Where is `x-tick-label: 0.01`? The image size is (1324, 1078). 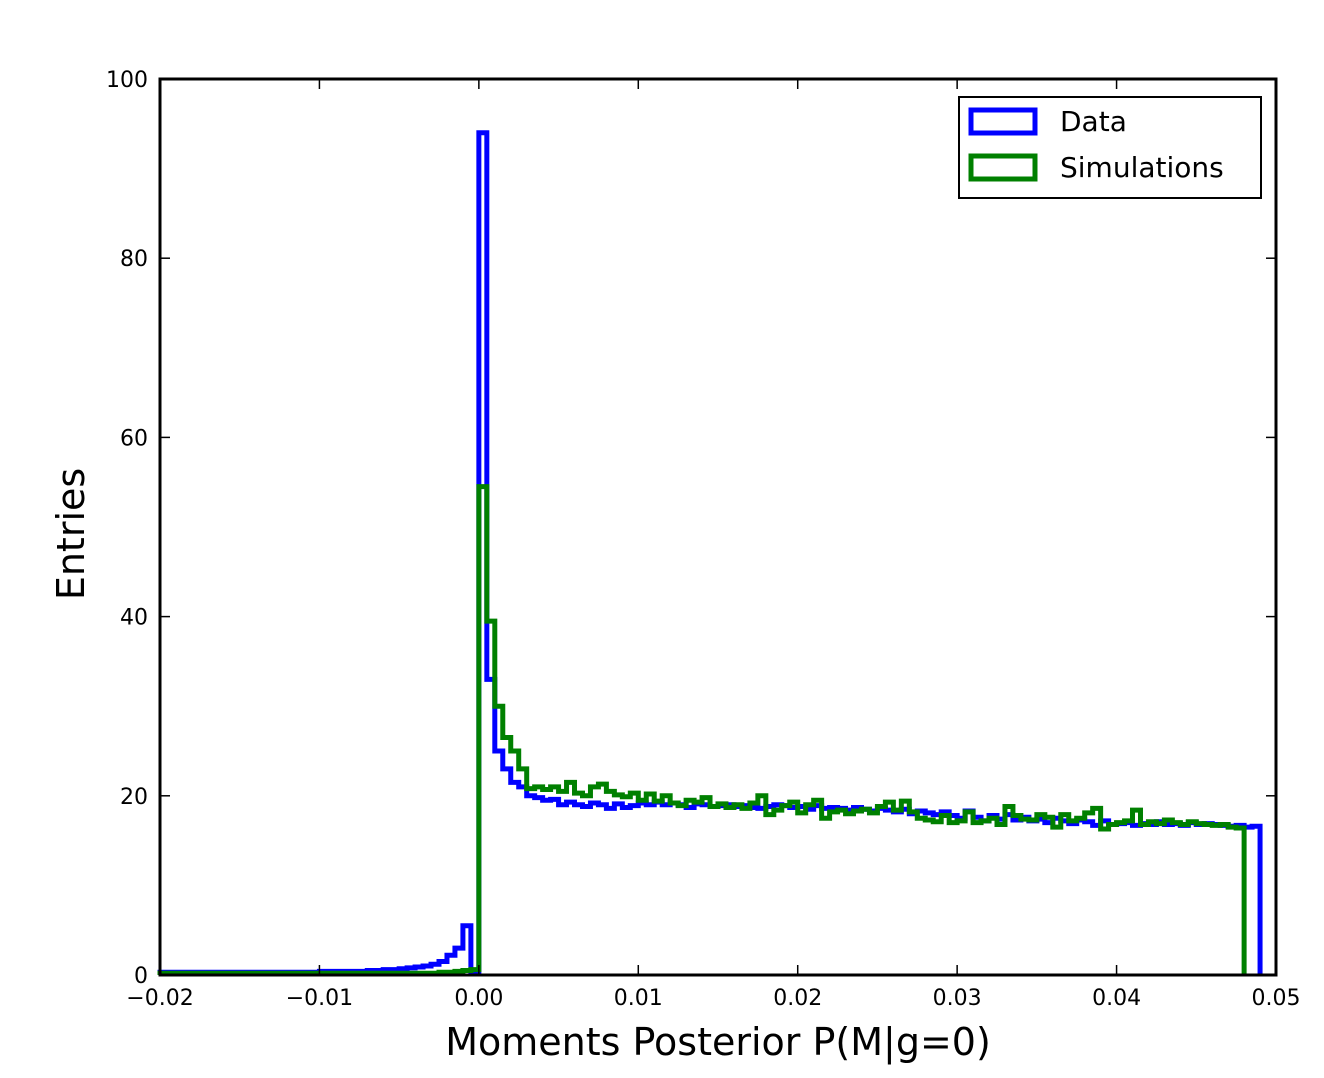 x-tick-label: 0.01 is located at coordinates (638, 998).